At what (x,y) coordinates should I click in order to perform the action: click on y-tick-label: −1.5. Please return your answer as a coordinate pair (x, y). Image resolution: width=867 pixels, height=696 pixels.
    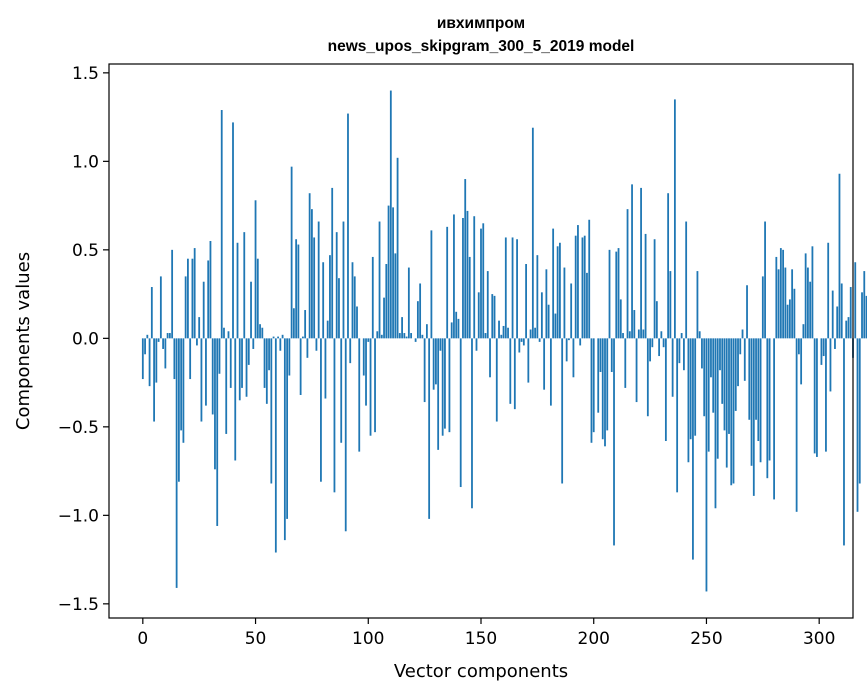
    Looking at the image, I should click on (78, 605).